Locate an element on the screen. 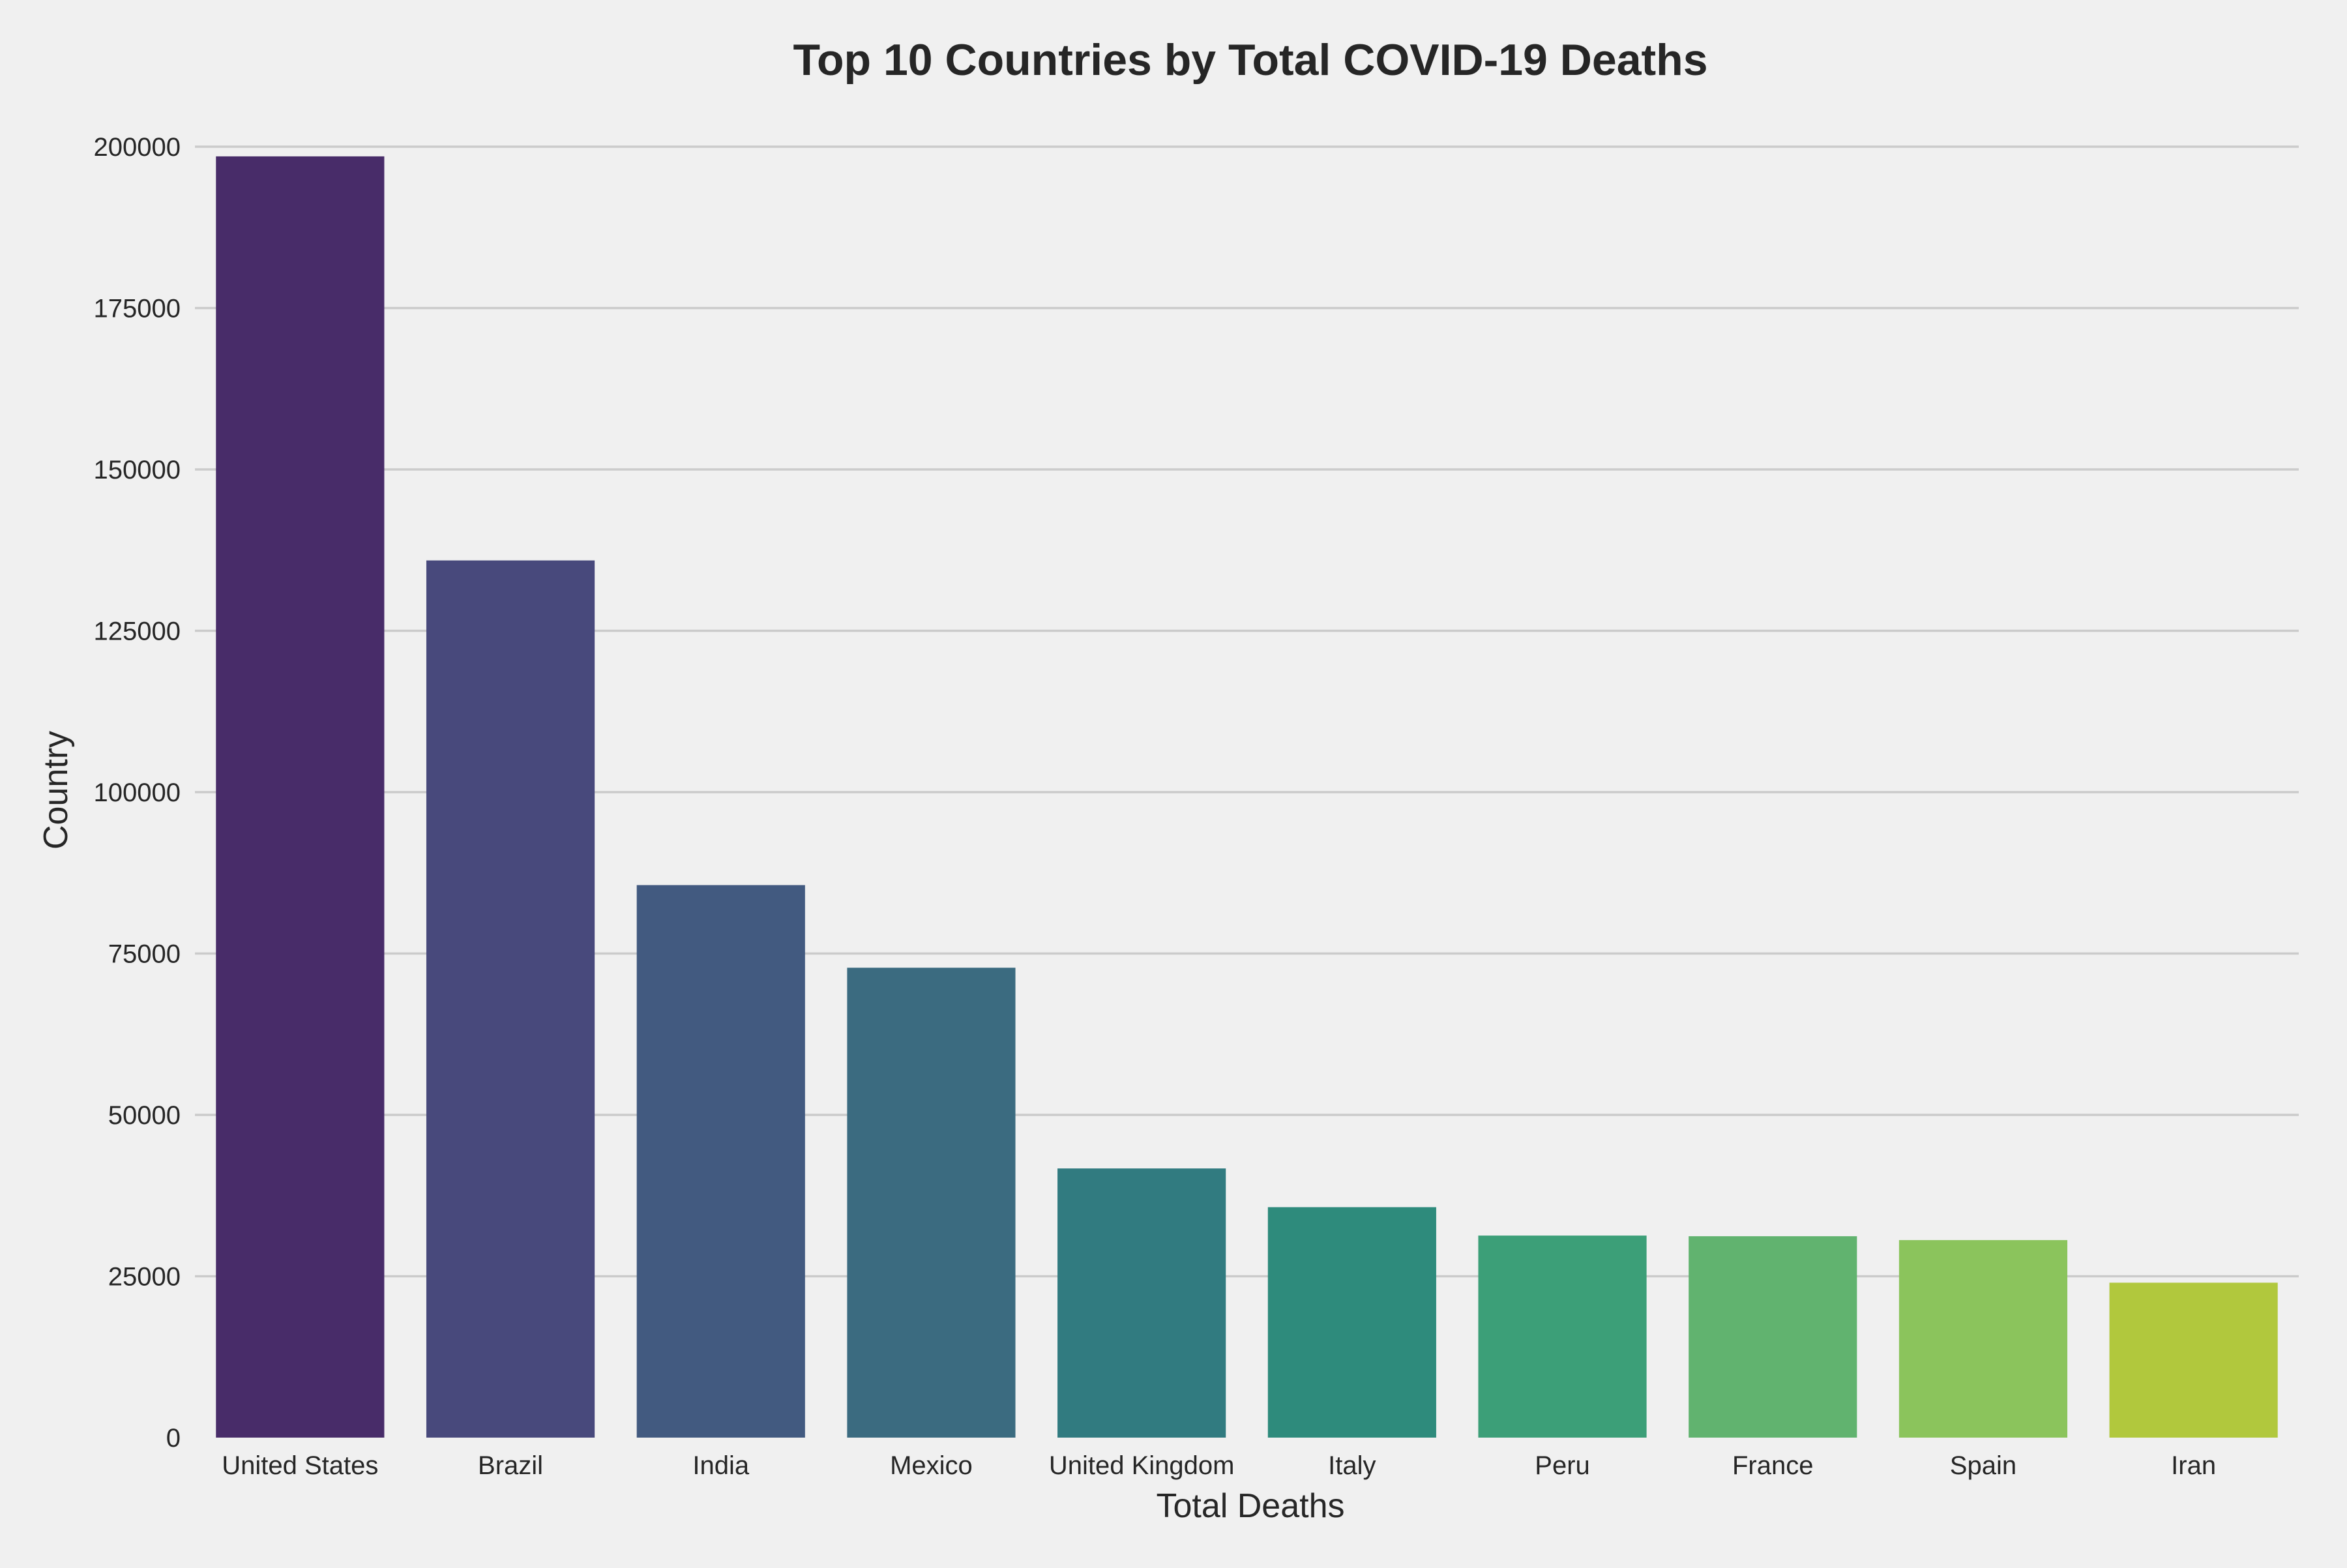 The width and height of the screenshot is (2347, 1568). y-axis-label: Country is located at coordinates (56, 791).